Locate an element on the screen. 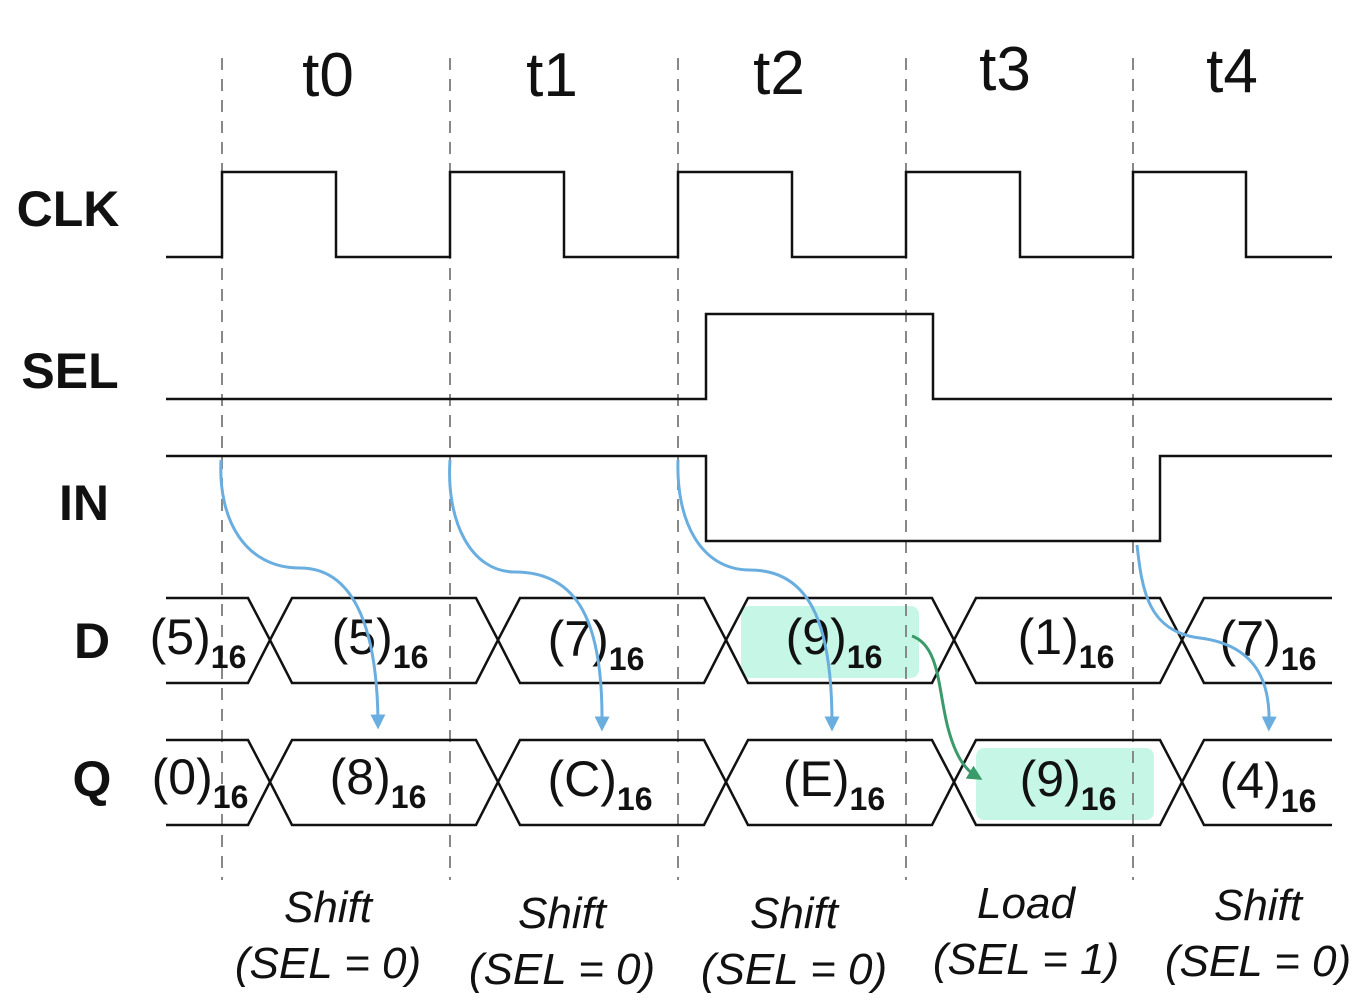 This screenshot has width=1372, height=1002. operation-sel-t4: (SEL = 0) is located at coordinates (1258, 961).